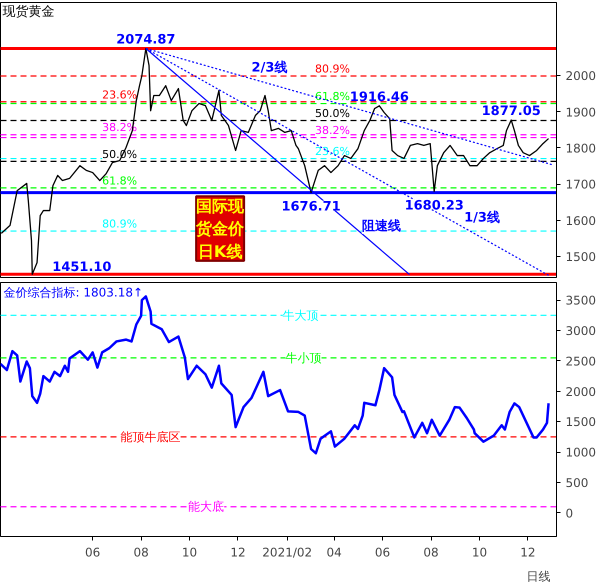 This screenshot has width=600, height=588. I want to click on annotation: 2074.87, so click(146, 40).